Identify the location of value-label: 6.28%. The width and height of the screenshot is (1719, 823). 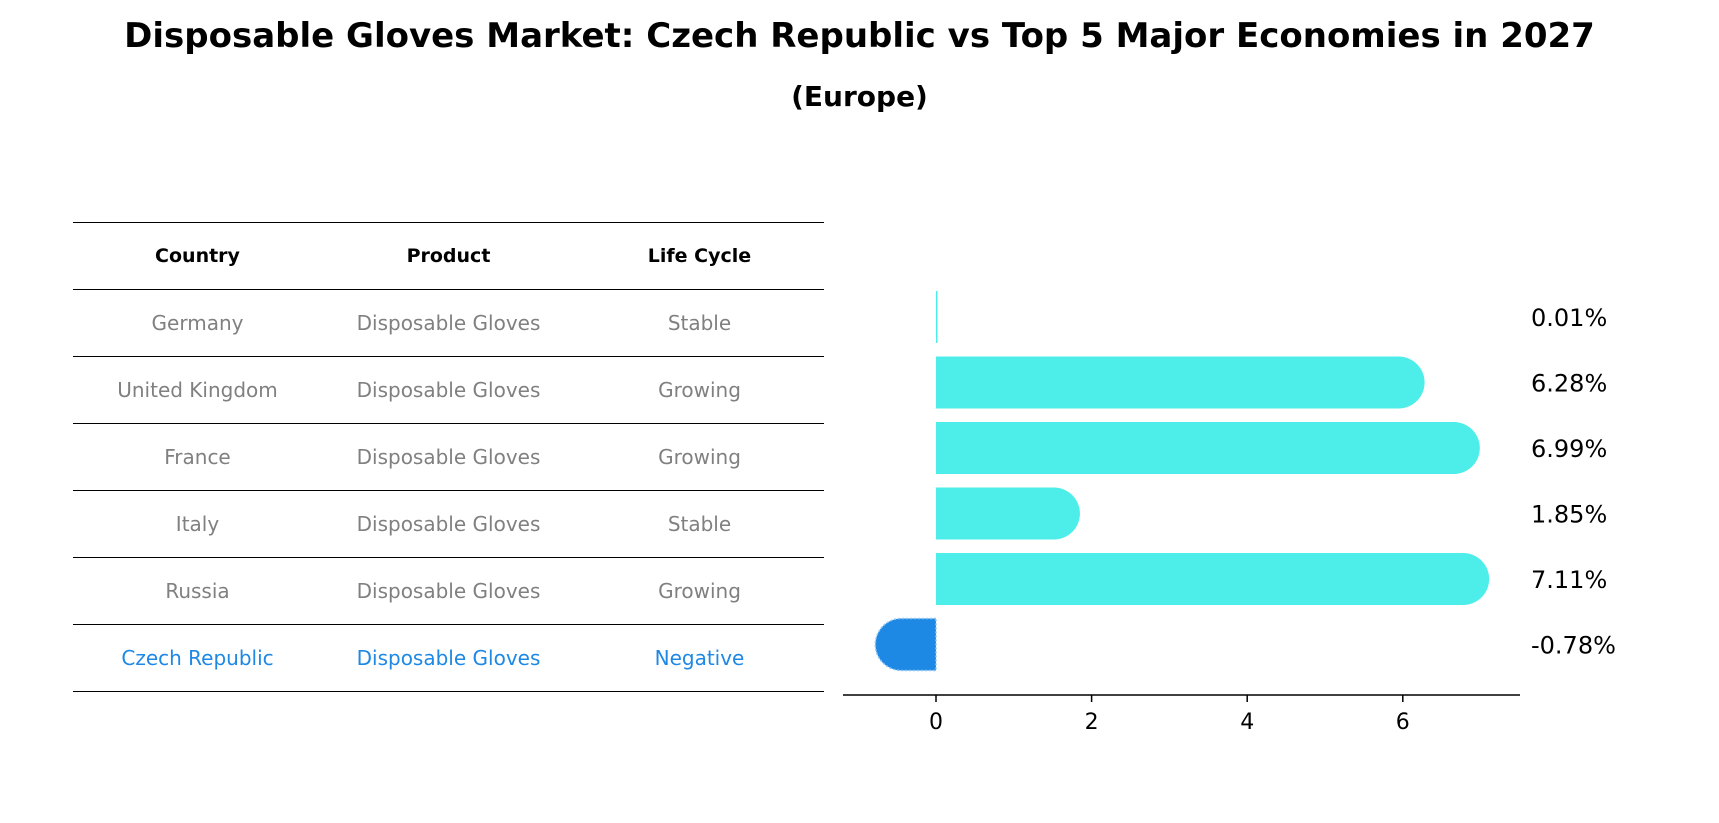
(1569, 384).